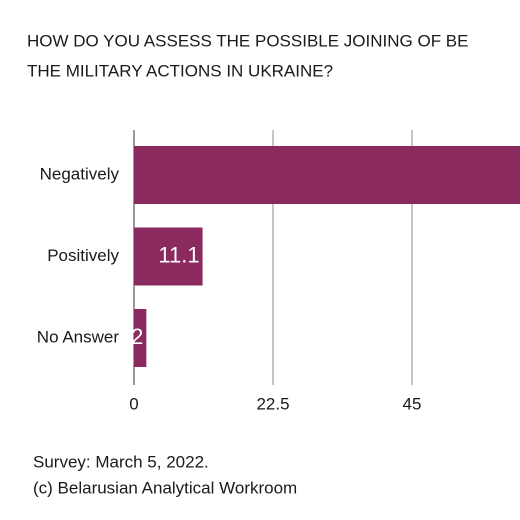 This screenshot has width=520, height=520. Describe the element at coordinates (178, 254) in the screenshot. I see `value-label: 11.1` at that location.